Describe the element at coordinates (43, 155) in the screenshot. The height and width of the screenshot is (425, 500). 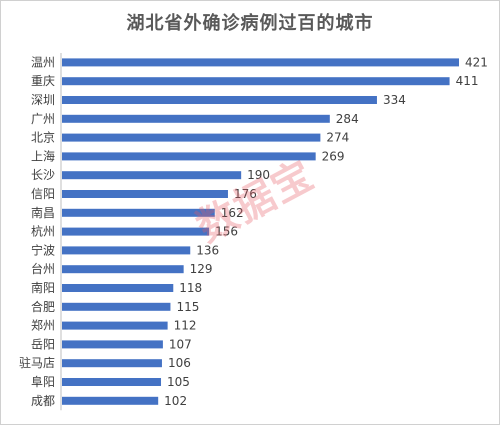
I see `category-label: 上海` at that location.